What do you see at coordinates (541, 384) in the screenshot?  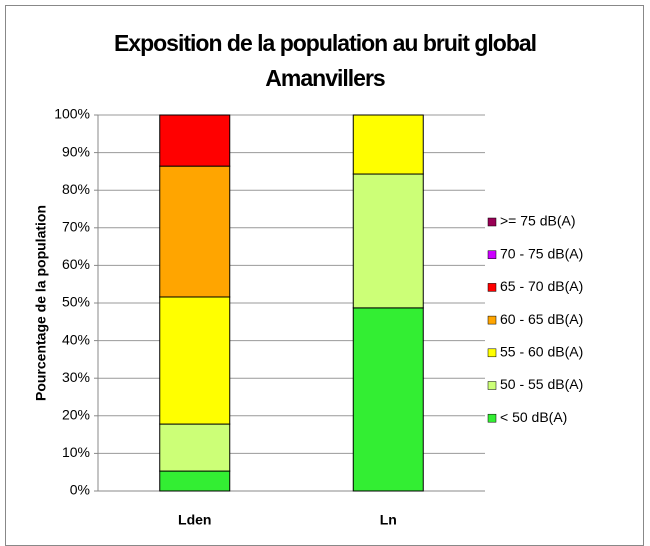 I see `legend-label: 50 - 55 dB(A)` at bounding box center [541, 384].